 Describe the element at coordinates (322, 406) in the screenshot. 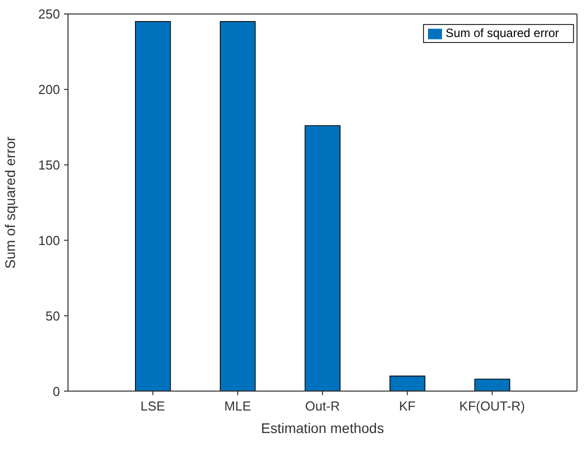

I see `x-tick-label: Out-R` at that location.